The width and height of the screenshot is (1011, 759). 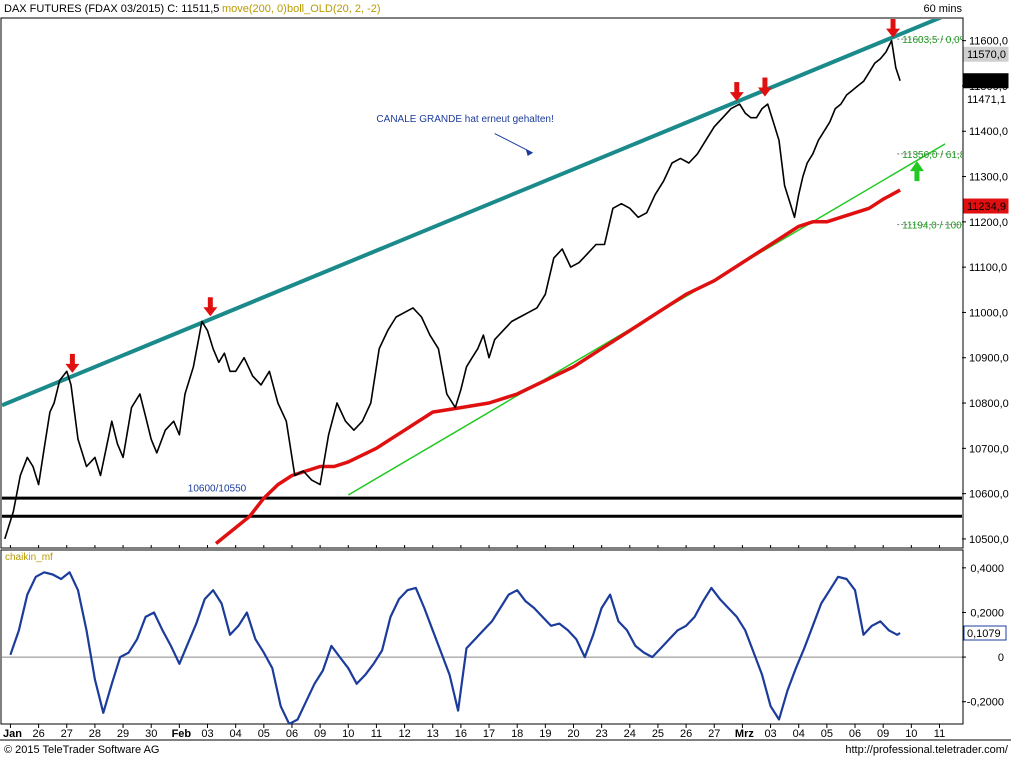 I want to click on ind-y-tick-label: 0, so click(x=1001, y=658).